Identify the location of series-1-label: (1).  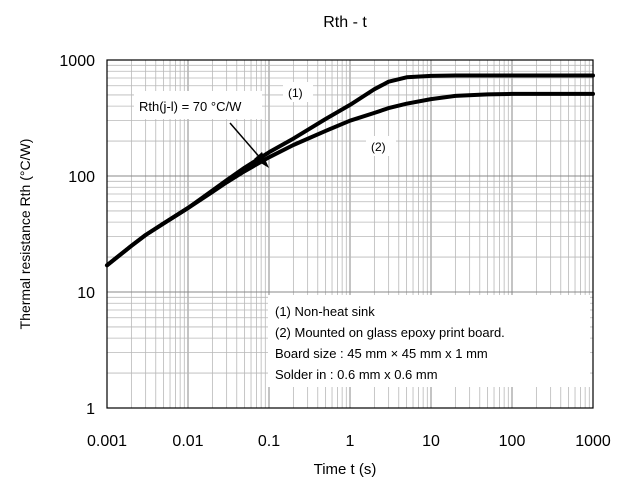
(295, 93).